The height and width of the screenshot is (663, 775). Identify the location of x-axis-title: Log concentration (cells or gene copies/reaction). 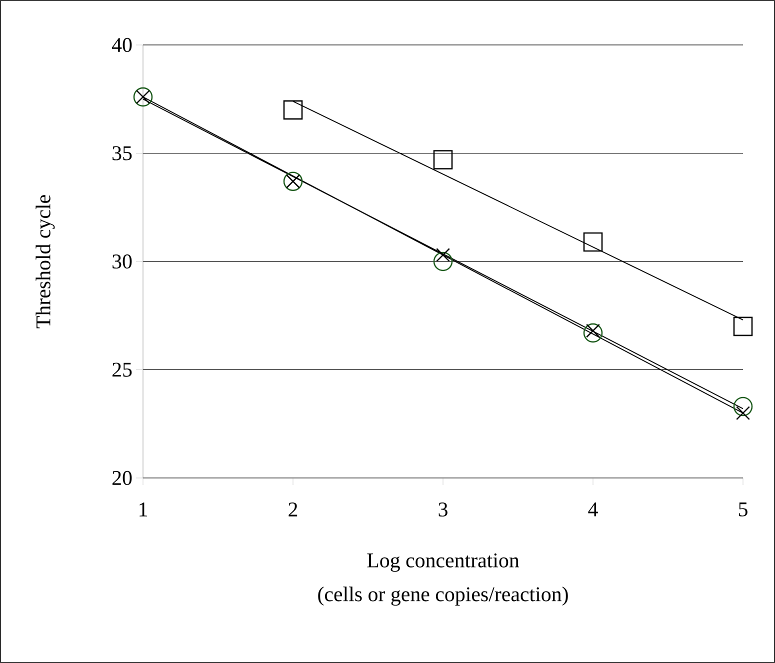
(443, 579).